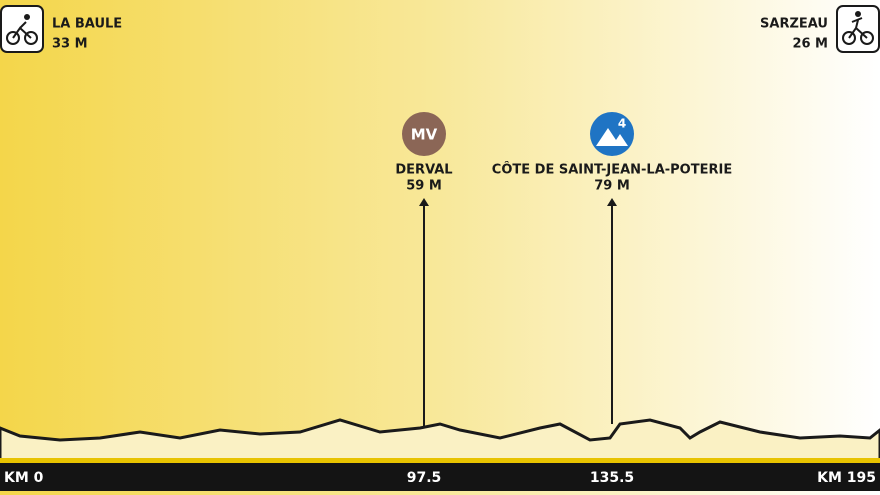 This screenshot has width=880, height=495. I want to click on point-altitude: 59 M, so click(424, 186).